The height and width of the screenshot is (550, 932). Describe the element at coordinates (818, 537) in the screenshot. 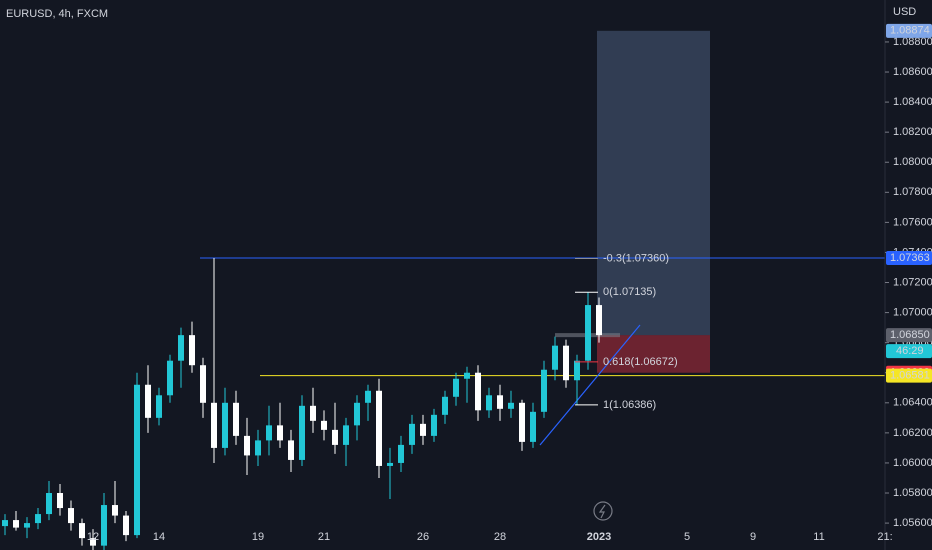

I see `x-tick-label: 11` at that location.